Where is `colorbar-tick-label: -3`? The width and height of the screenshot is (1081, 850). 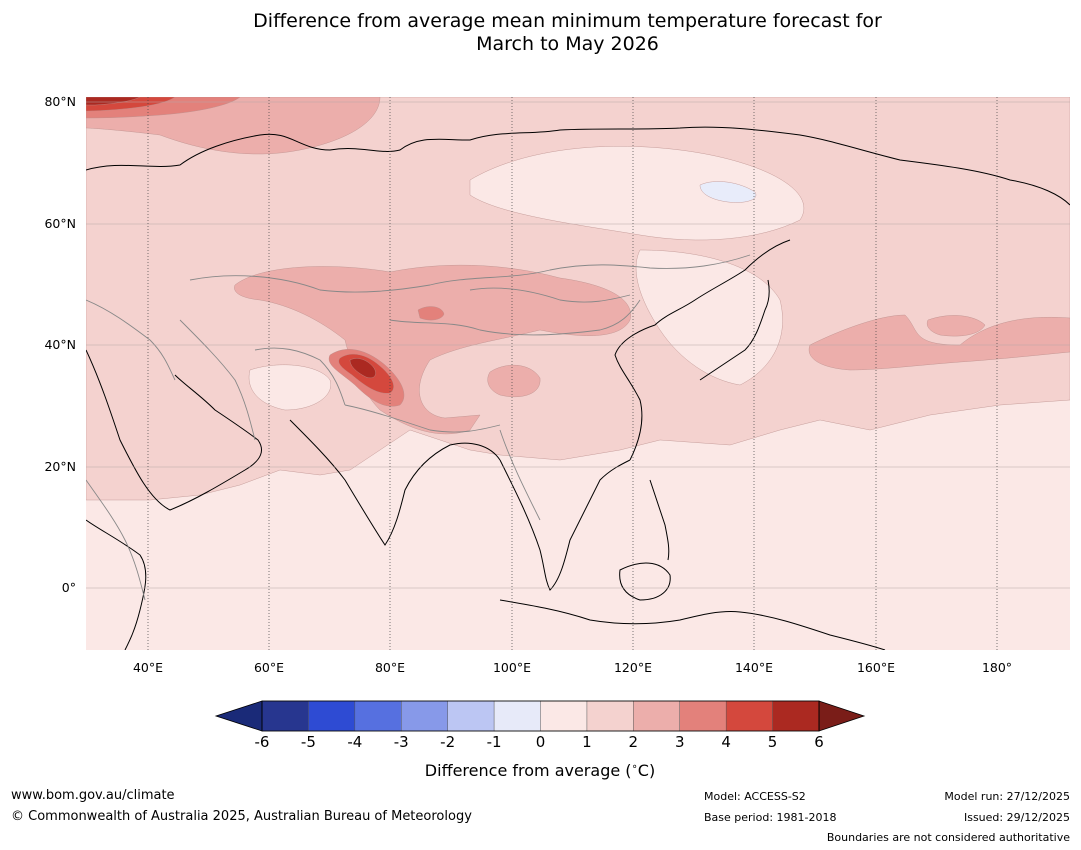 colorbar-tick-label: -3 is located at coordinates (401, 742).